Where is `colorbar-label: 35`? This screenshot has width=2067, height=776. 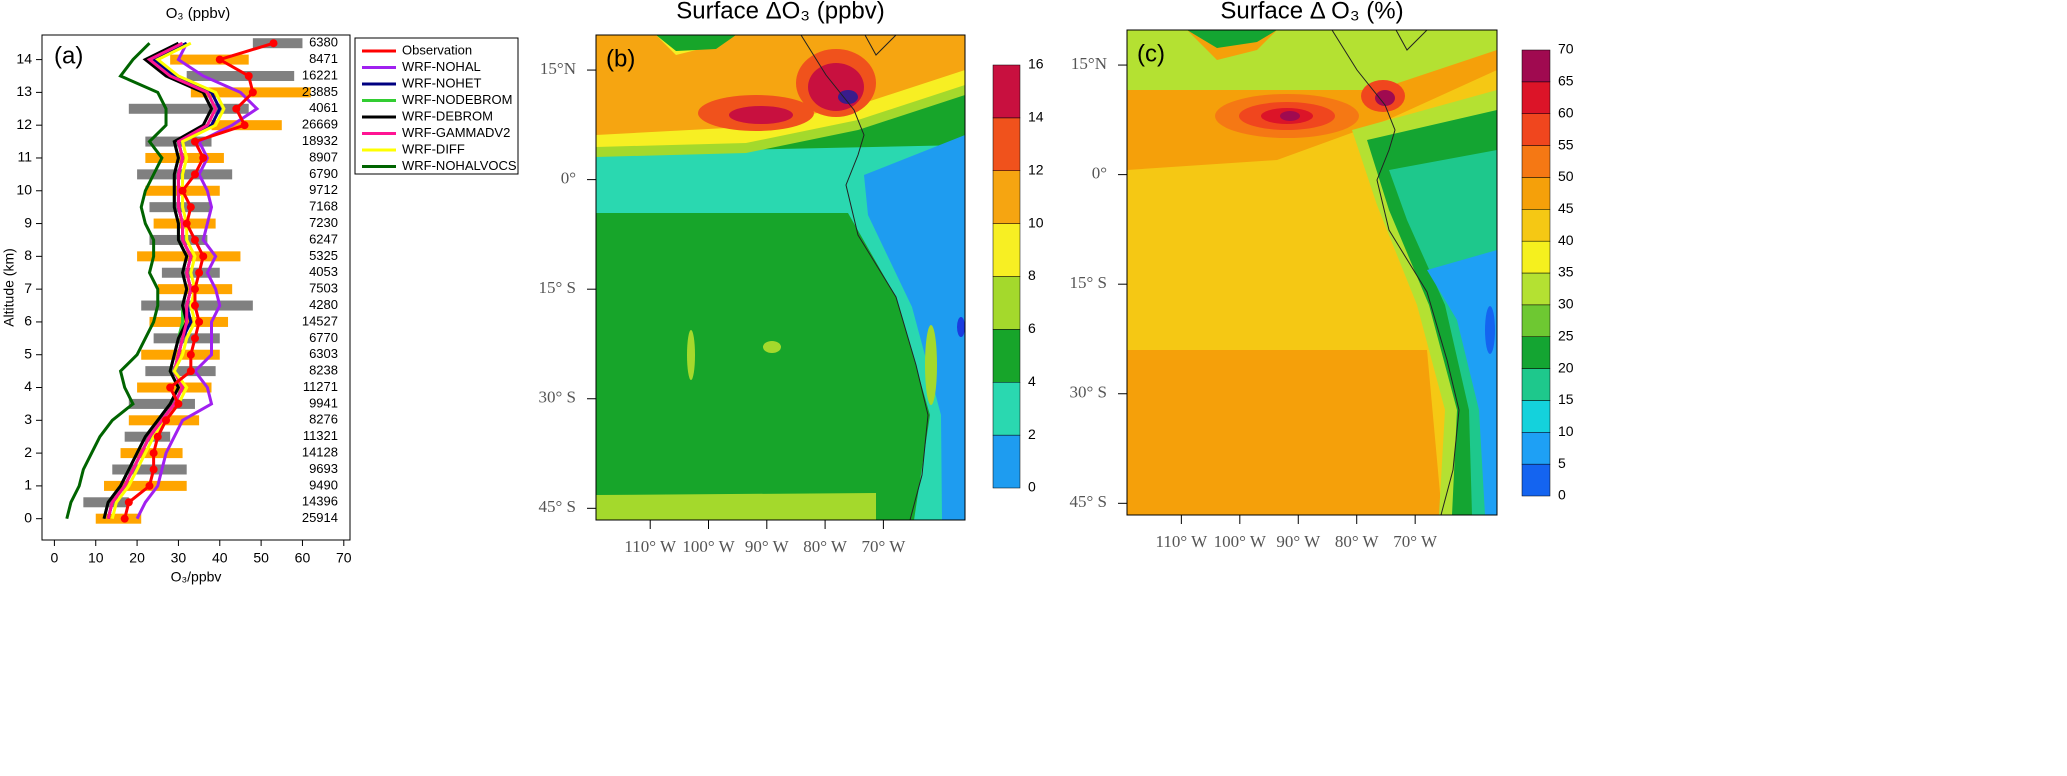 colorbar-label: 35 is located at coordinates (1566, 272).